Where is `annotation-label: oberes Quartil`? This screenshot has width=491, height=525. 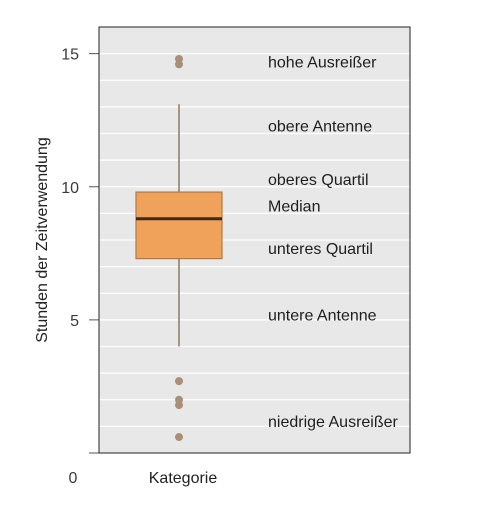 annotation-label: oberes Quartil is located at coordinates (318, 180).